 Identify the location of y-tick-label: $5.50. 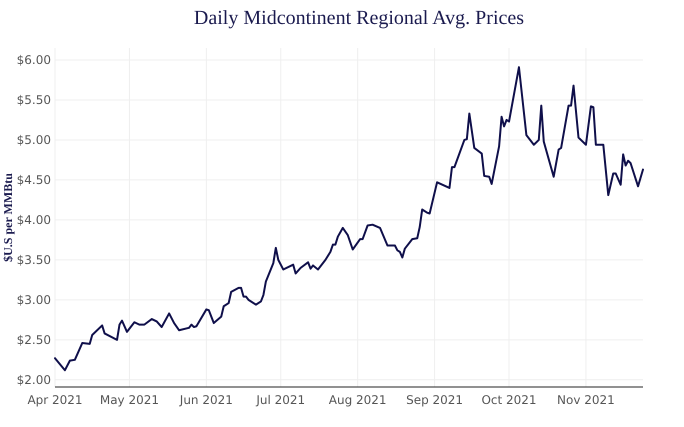
(33, 99).